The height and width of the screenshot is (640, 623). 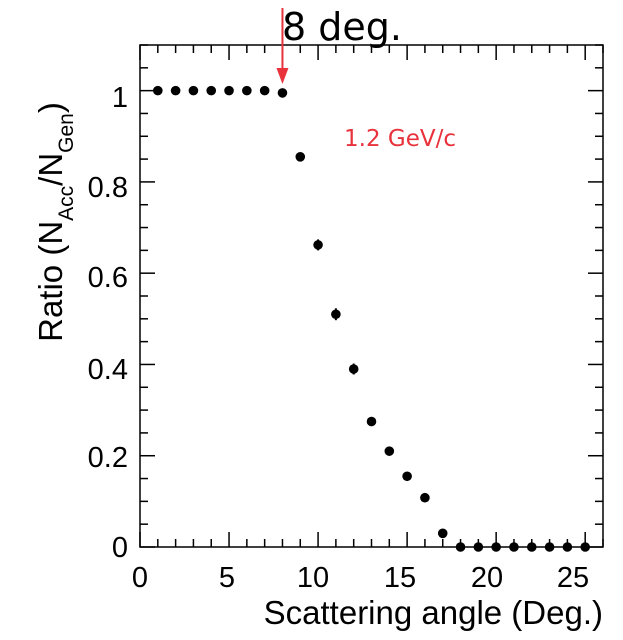 I want to click on y-tick-label: 1, so click(x=120, y=98).